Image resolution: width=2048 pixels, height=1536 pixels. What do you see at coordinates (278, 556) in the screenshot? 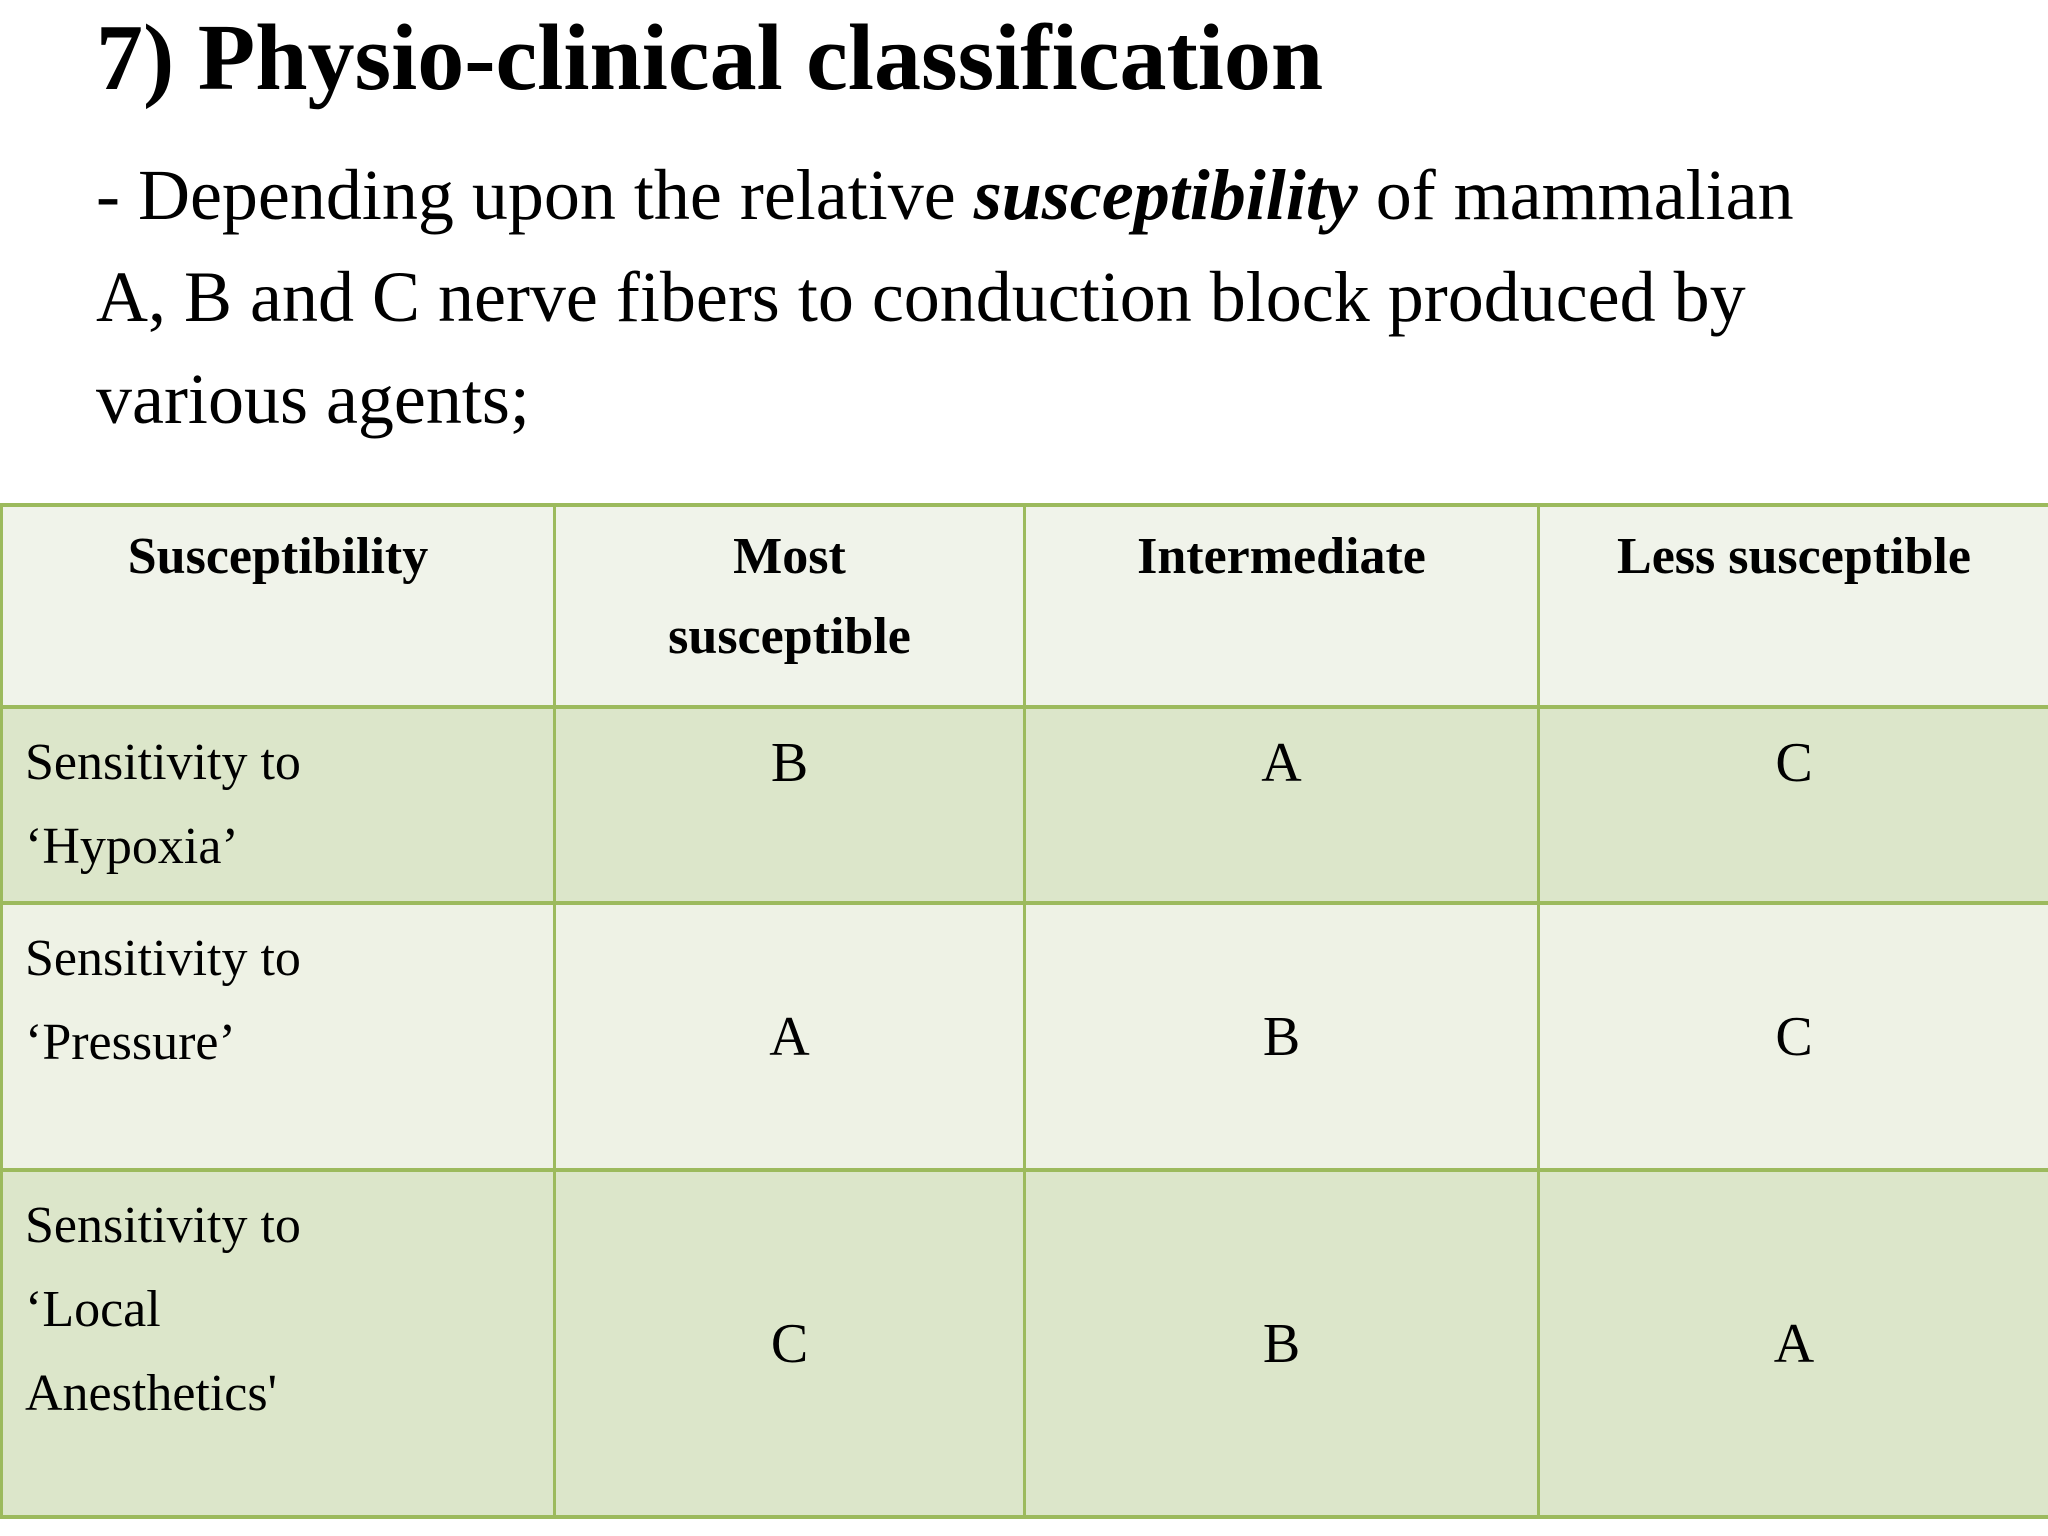
I see `header-label-line: Susceptibility` at bounding box center [278, 556].